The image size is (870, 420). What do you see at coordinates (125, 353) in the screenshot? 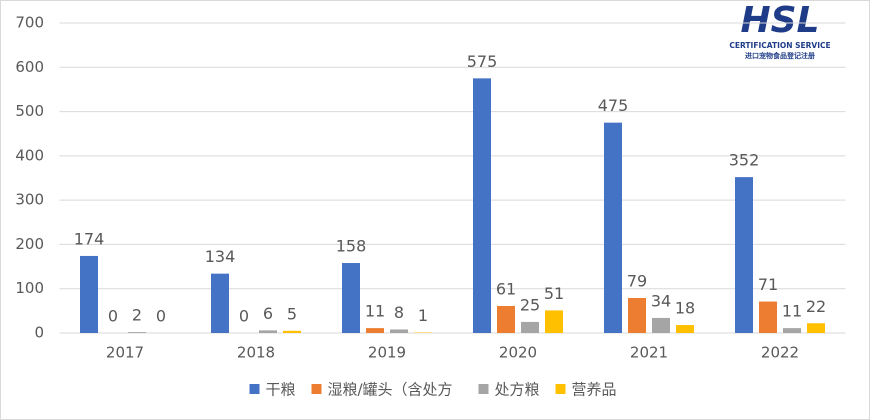
I see `x-tick-label: 2017` at bounding box center [125, 353].